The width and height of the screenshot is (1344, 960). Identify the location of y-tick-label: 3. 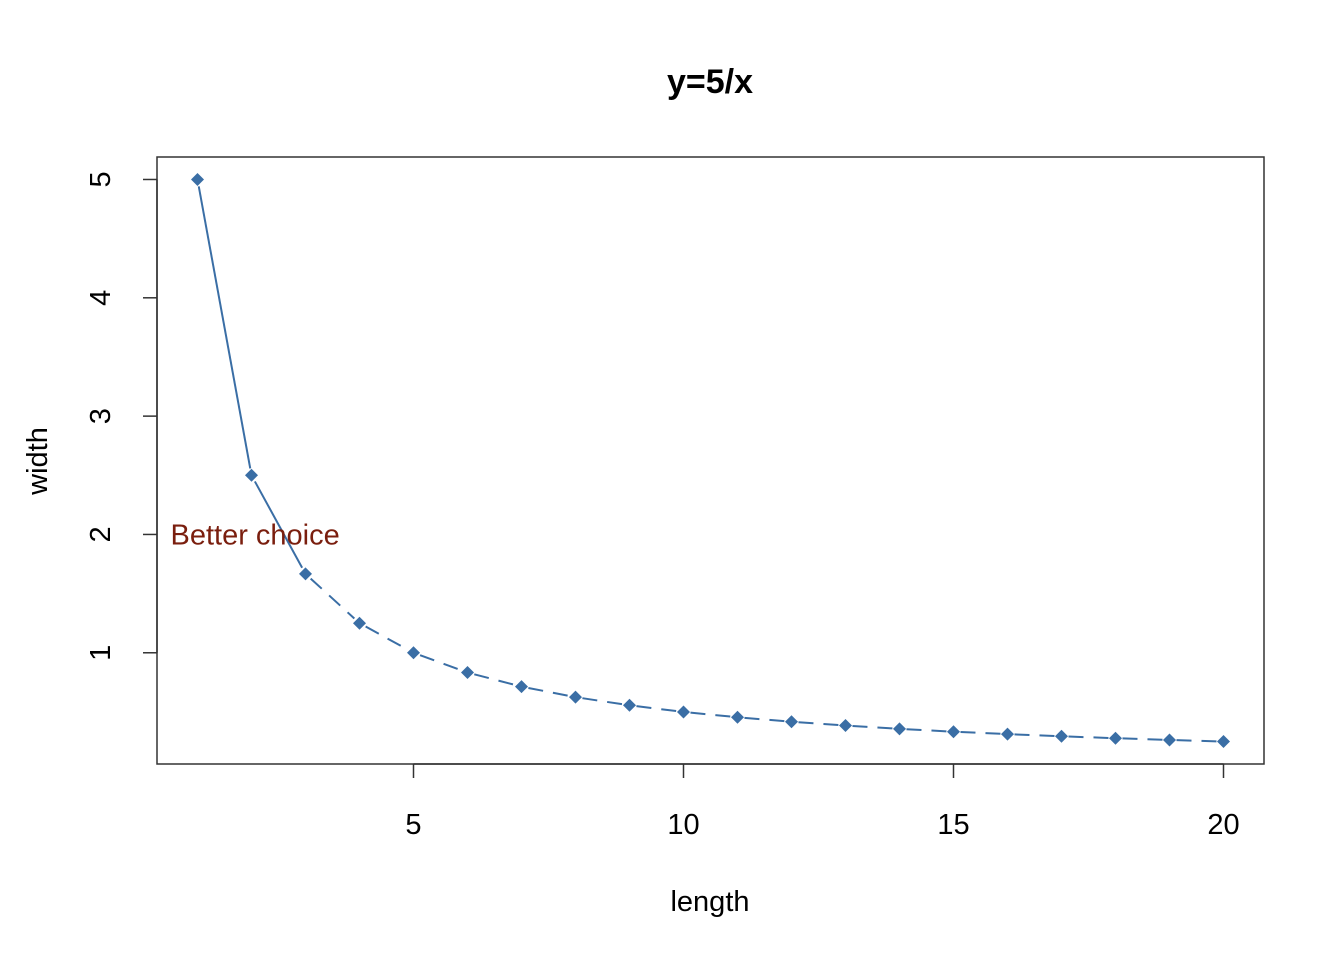
(101, 416).